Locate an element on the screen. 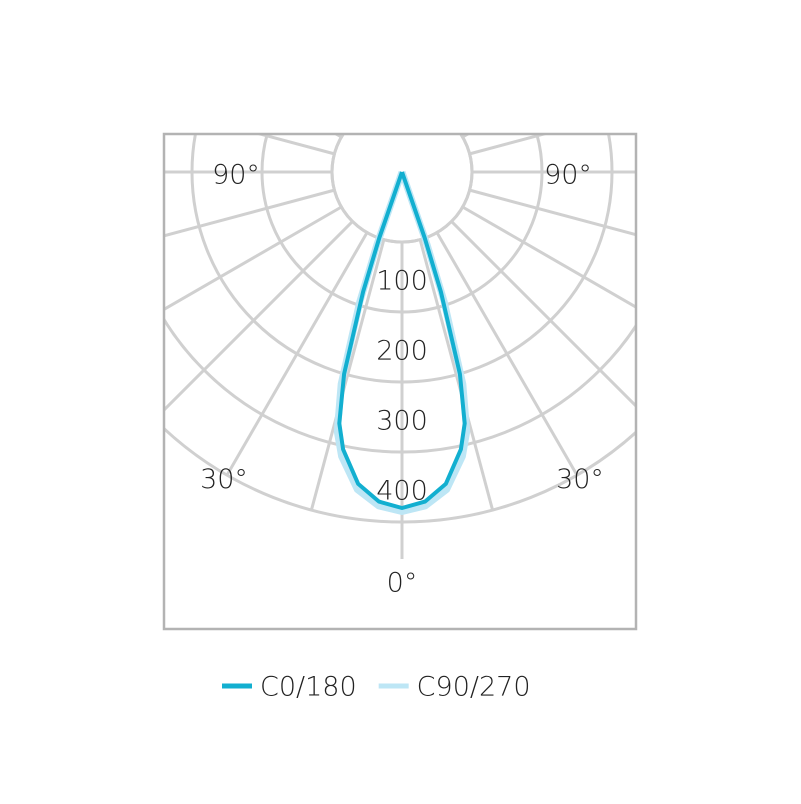 The height and width of the screenshot is (804, 801). r-tick-label: 100 is located at coordinates (402, 281).